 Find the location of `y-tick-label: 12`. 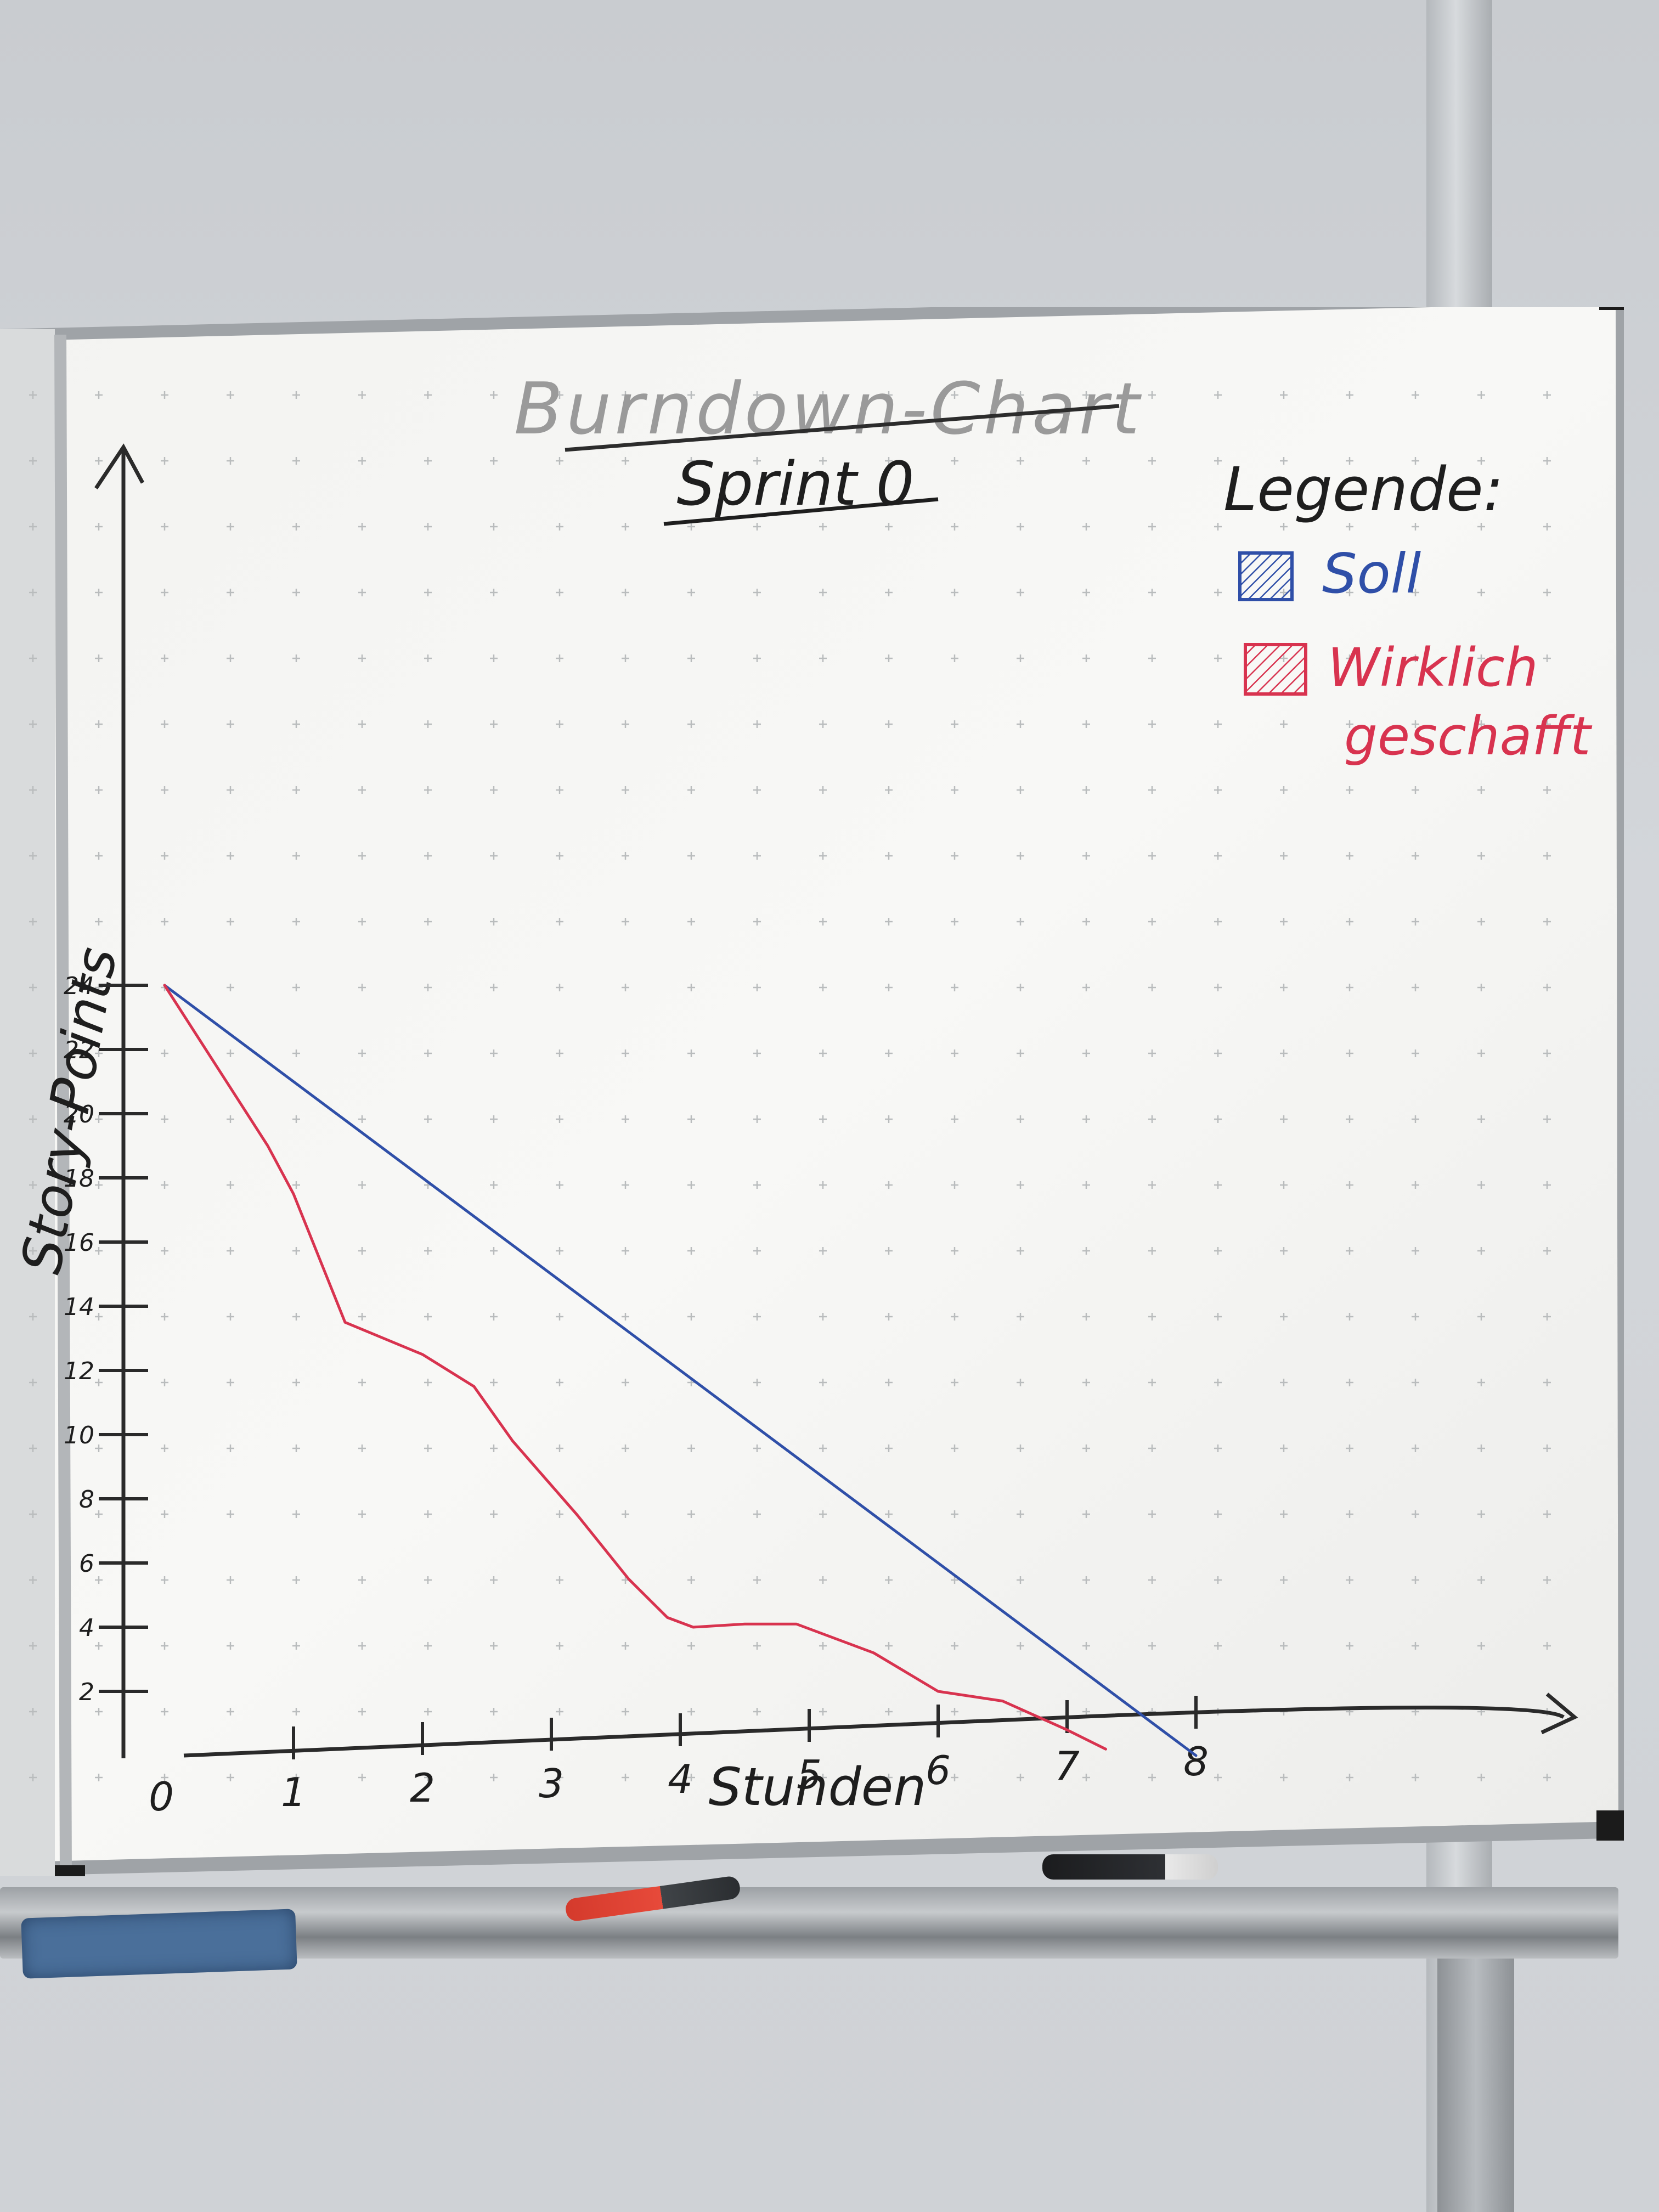

y-tick-label: 12 is located at coordinates (79, 1371).